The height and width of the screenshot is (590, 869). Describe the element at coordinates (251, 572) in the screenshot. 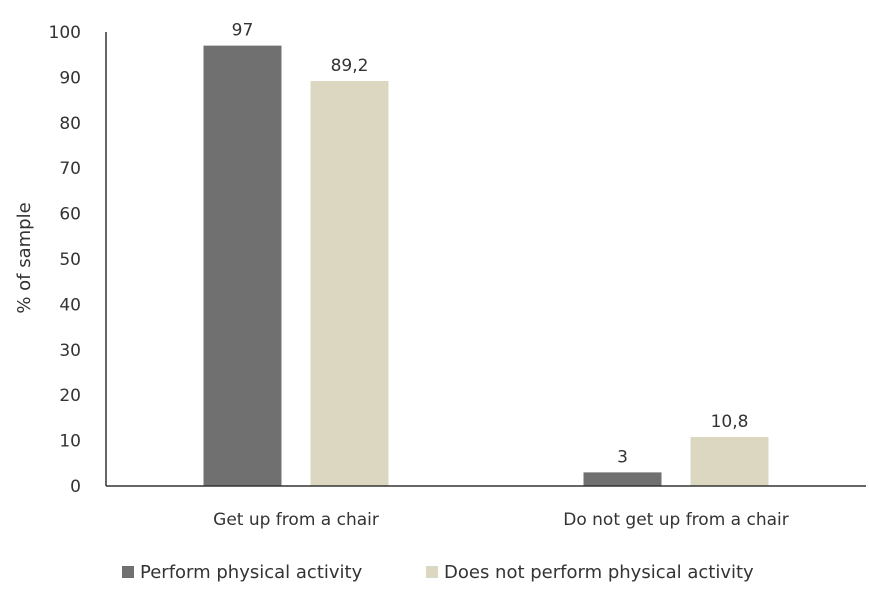

I see `legend-label: Perform physical activity` at that location.